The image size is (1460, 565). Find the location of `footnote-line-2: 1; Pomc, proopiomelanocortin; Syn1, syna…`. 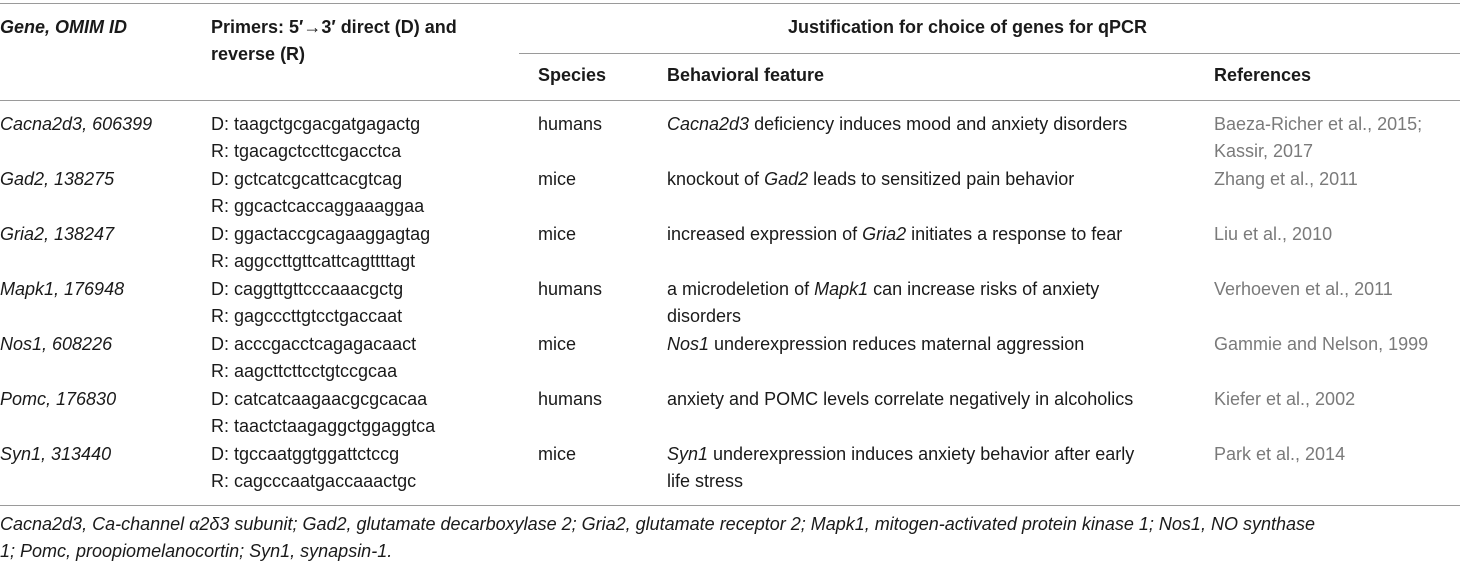

footnote-line-2: 1; Pomc, proopiomelanocortin; Syn1, syna… is located at coordinates (196, 551).